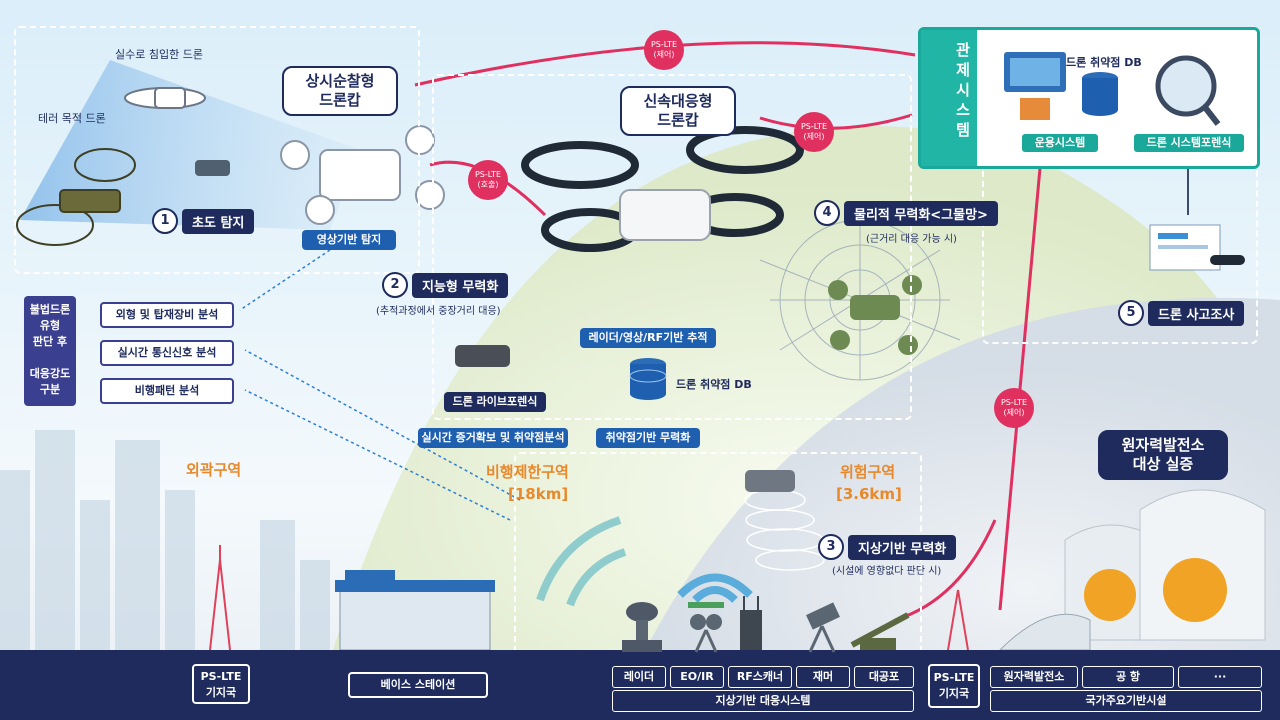 This screenshot has height=720, width=1280. What do you see at coordinates (1014, 408) in the screenshot?
I see `pslte-ctrl-badge-right: PS-LTE (제어)` at bounding box center [1014, 408].